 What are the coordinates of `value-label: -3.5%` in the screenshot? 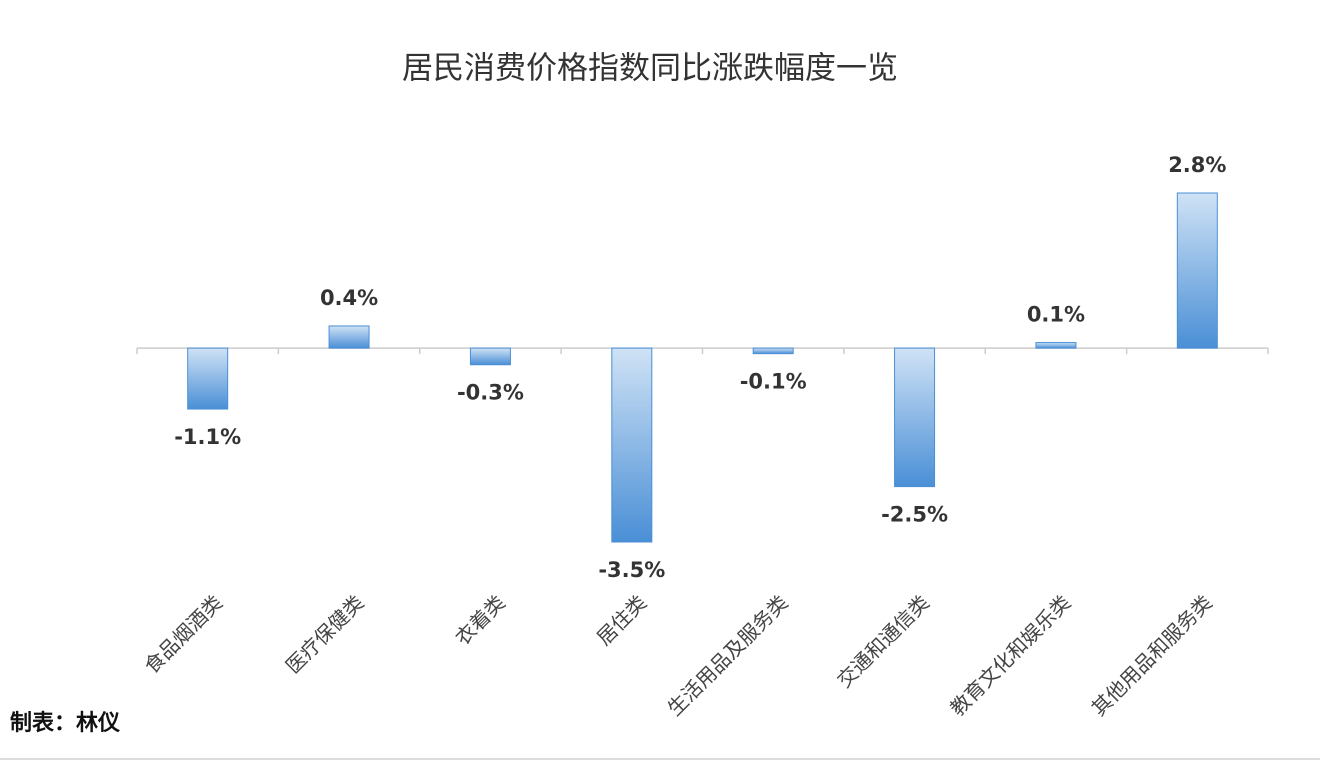 It's located at (631, 570).